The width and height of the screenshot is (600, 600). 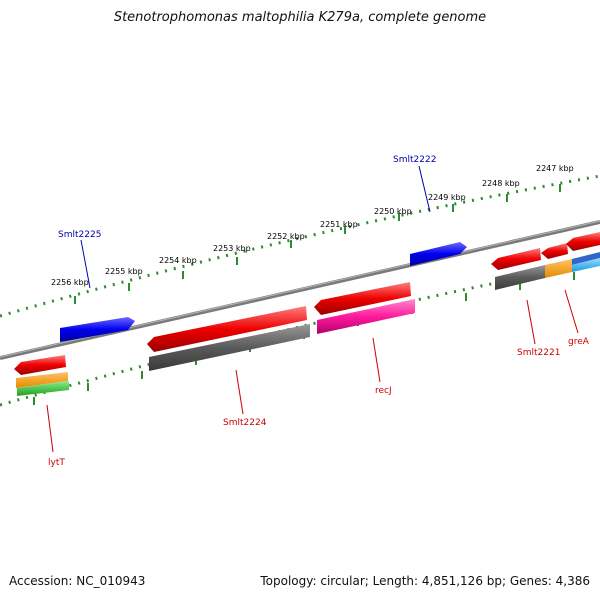 I want to click on gene-recJ, so click(x=362, y=298).